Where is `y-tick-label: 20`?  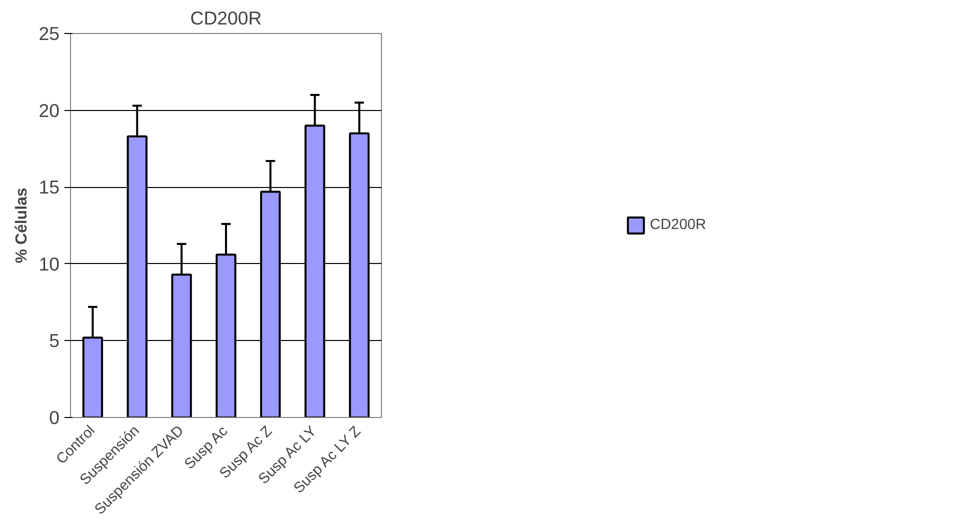 y-tick-label: 20 is located at coordinates (49, 110).